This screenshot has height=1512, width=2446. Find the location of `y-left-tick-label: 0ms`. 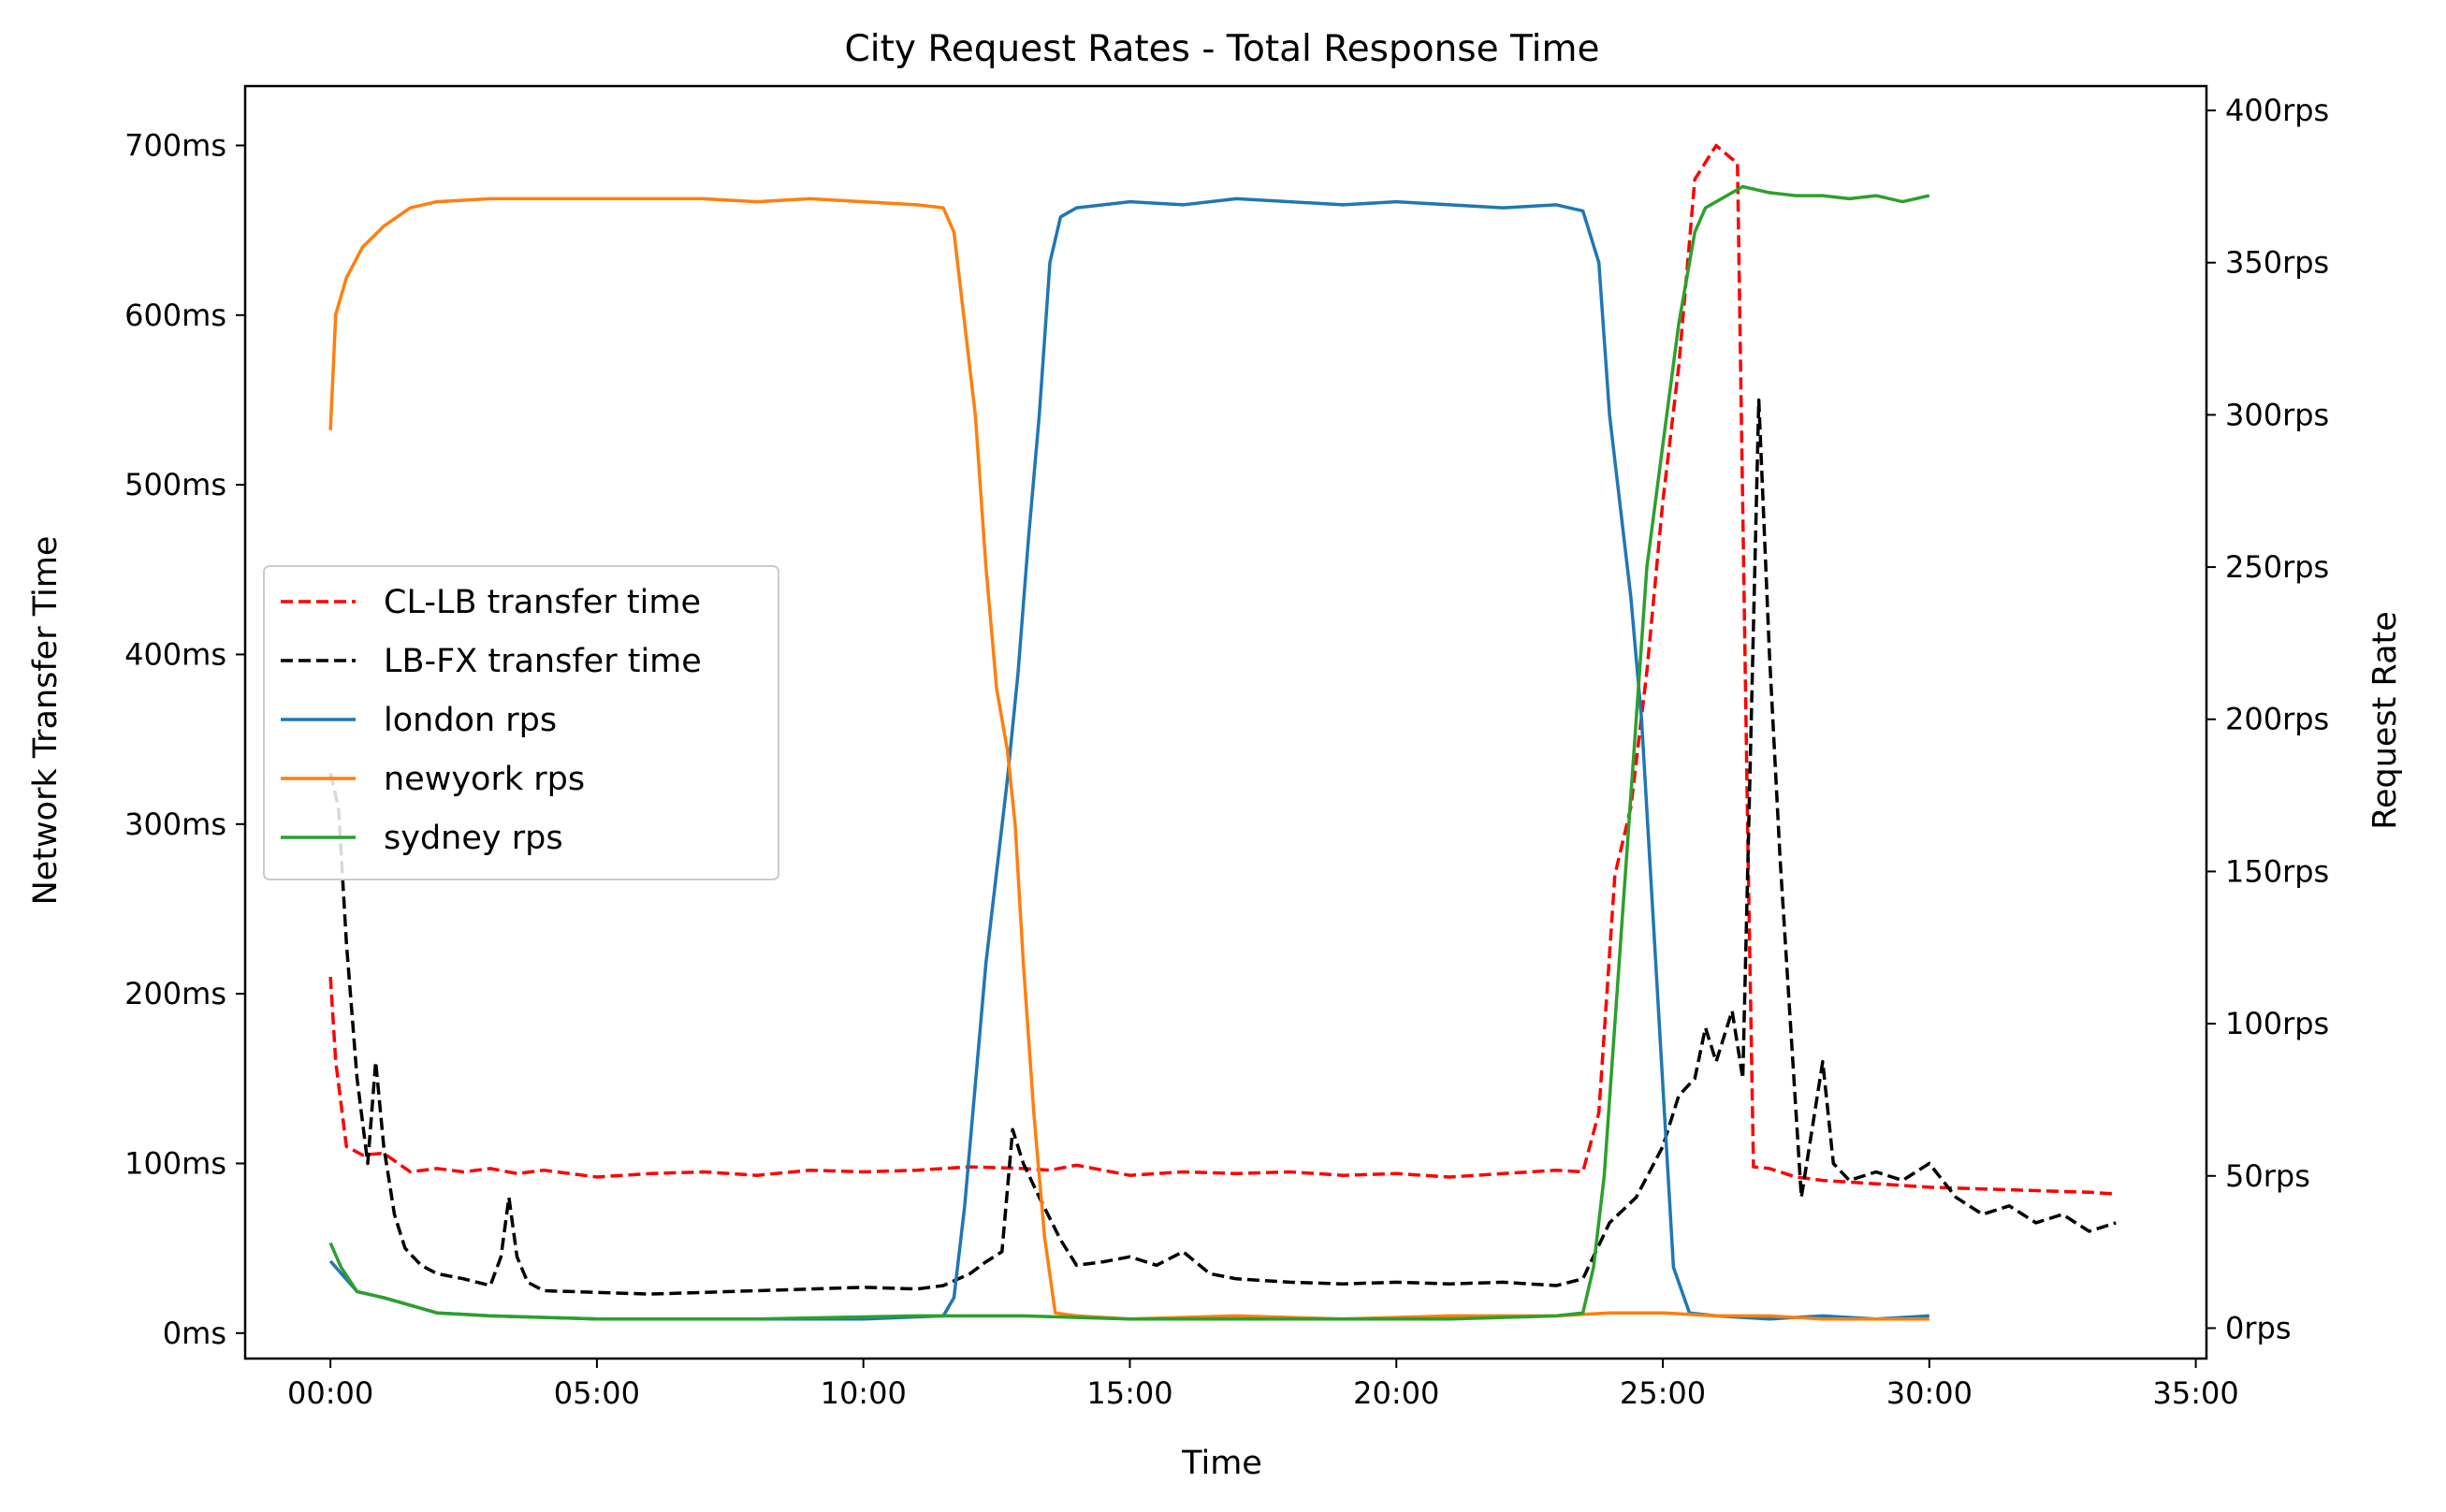

y-left-tick-label: 0ms is located at coordinates (194, 1334).